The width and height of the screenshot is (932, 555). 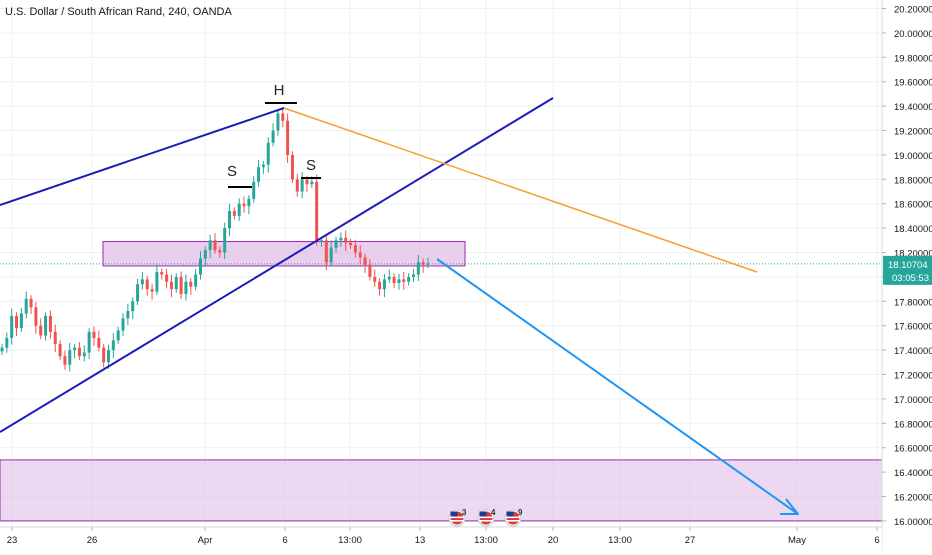 What do you see at coordinates (457, 517) in the screenshot?
I see `us-flag-icon: 3` at bounding box center [457, 517].